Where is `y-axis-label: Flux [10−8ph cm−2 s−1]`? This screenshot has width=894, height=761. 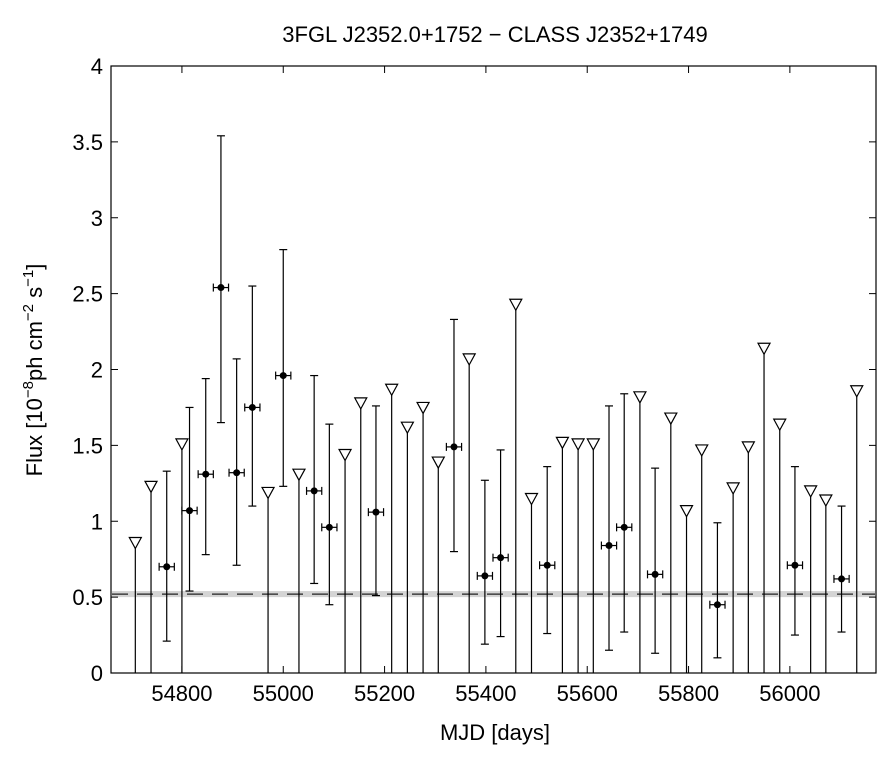 y-axis-label: Flux [10−8ph cm−2 s−1] is located at coordinates (33, 370).